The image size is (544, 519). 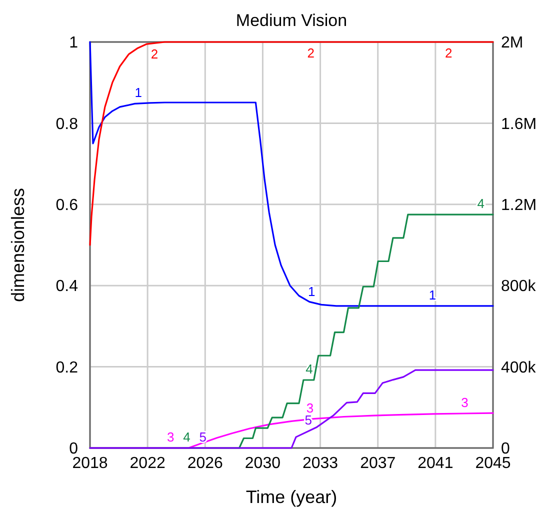 What do you see at coordinates (312, 291) in the screenshot?
I see `series-label: 1` at bounding box center [312, 291].